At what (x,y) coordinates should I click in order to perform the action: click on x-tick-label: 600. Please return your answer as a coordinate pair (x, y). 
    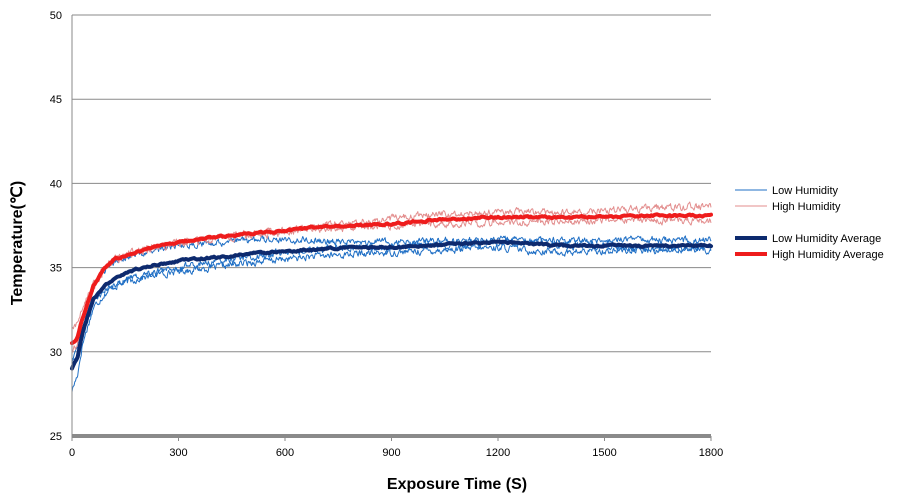
    Looking at the image, I should click on (285, 453).